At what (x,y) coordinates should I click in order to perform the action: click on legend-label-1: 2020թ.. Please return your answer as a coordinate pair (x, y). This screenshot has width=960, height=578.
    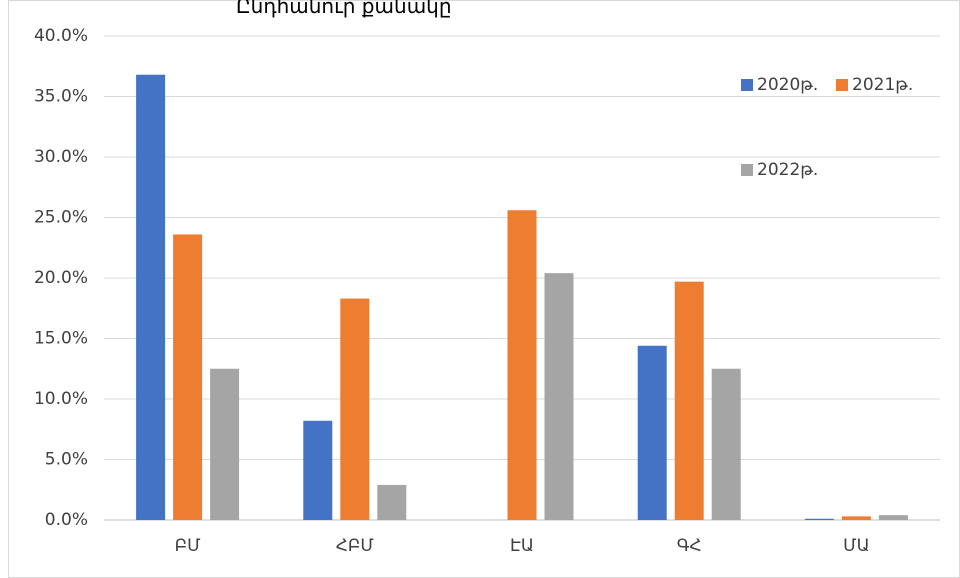
    Looking at the image, I should click on (787, 85).